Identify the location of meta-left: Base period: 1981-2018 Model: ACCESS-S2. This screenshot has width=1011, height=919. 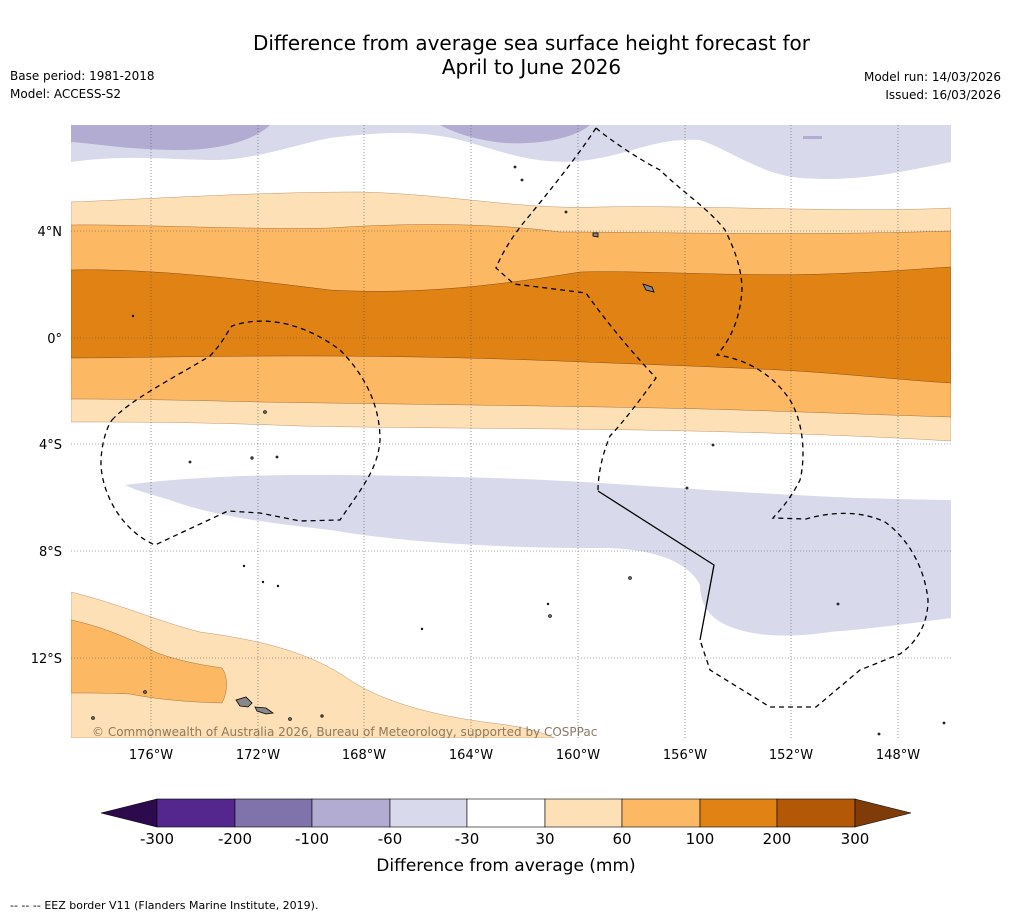
(82, 85).